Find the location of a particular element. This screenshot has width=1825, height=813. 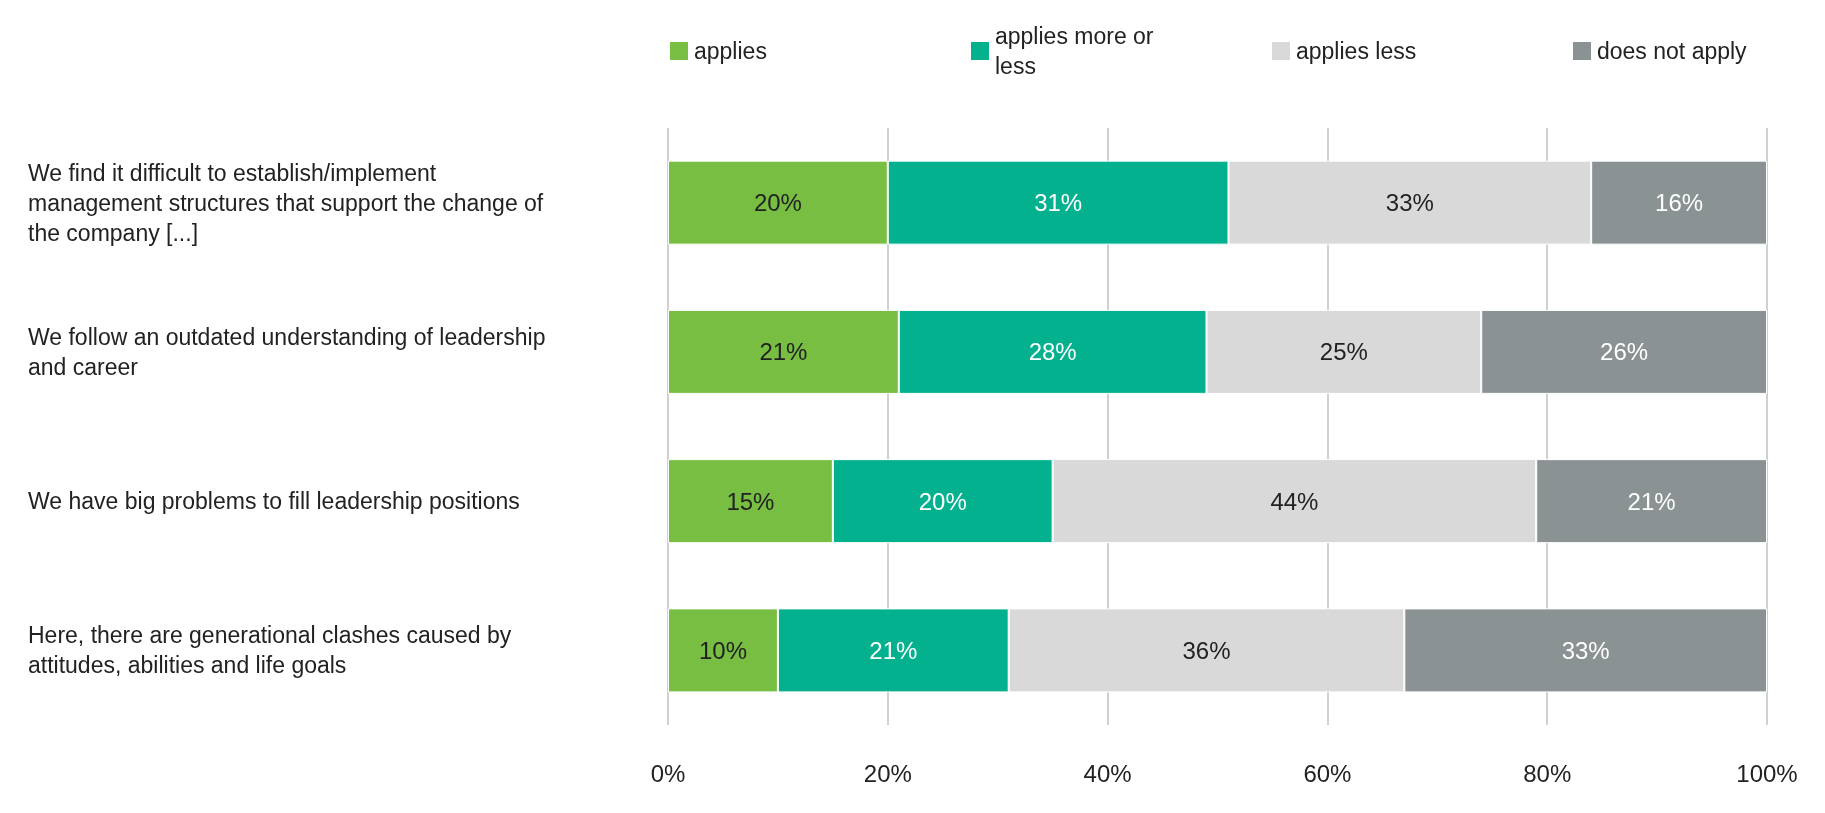

data-label: 26% is located at coordinates (1624, 352).